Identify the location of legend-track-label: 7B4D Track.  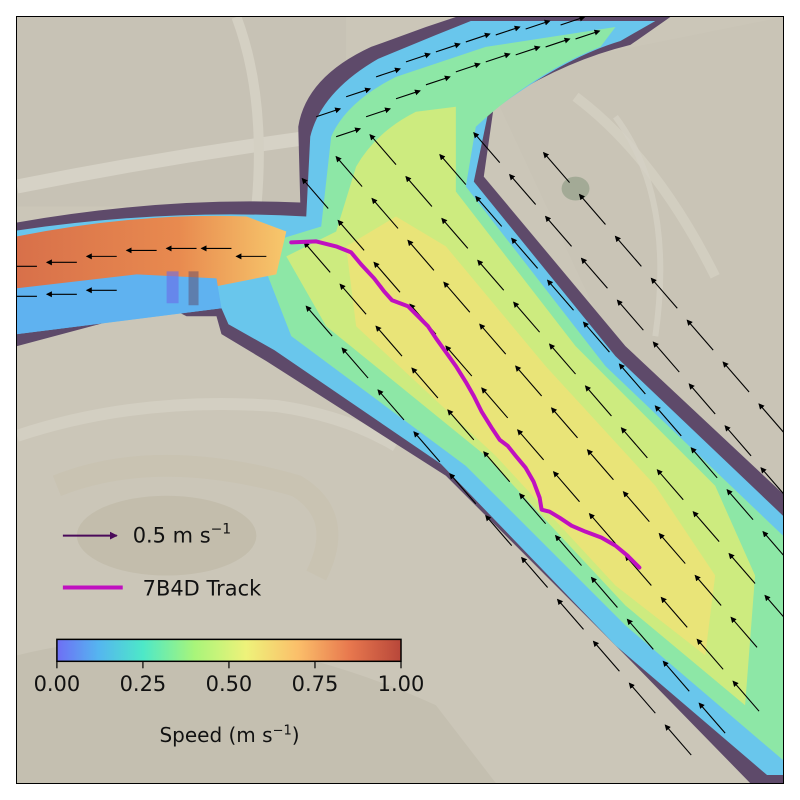
(202, 588).